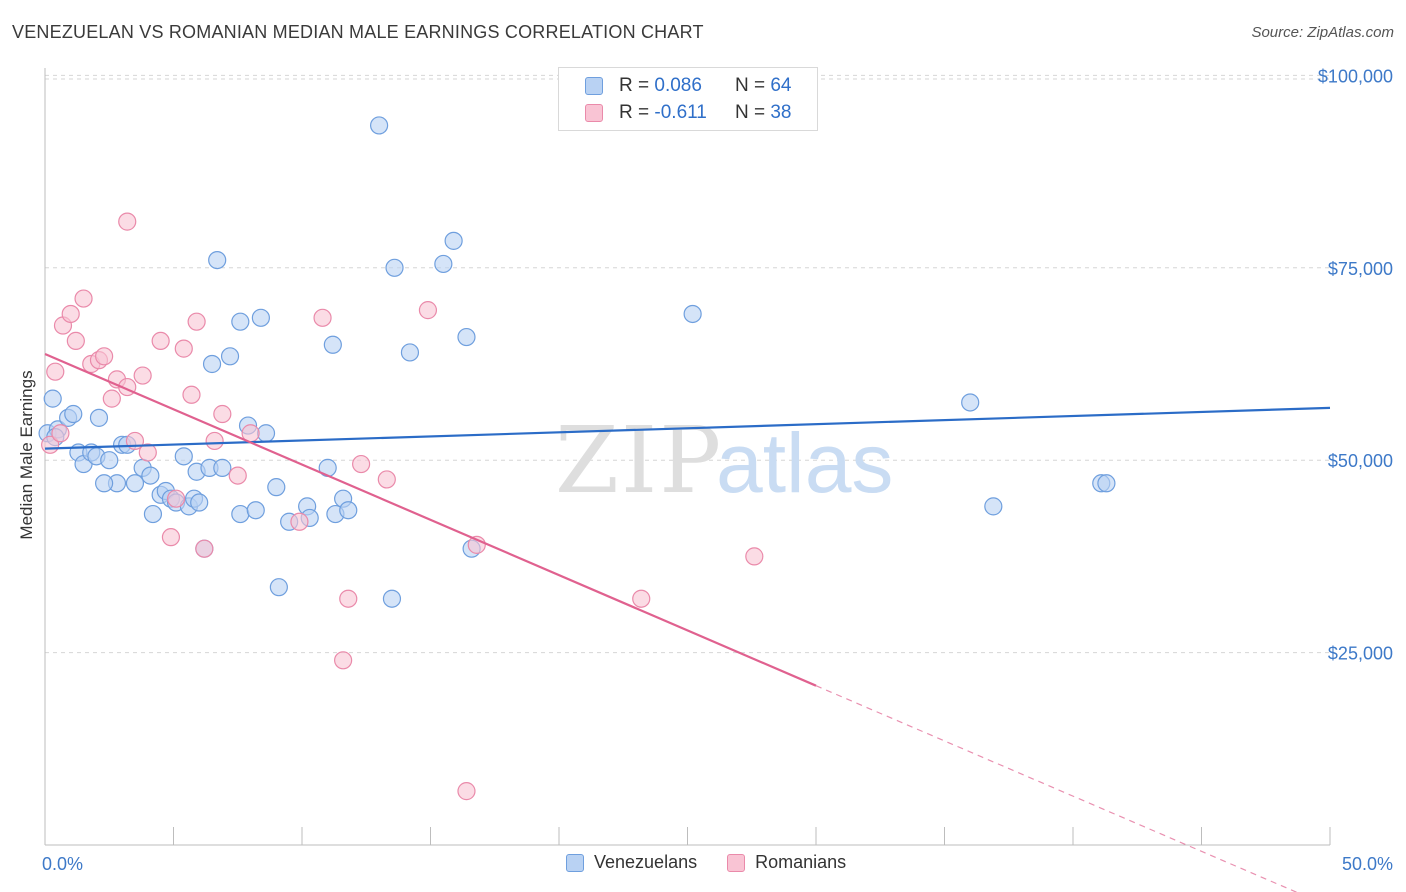 This screenshot has width=1406, height=892. I want to click on x-tick-labels: 0.0% 50.0%, so click(717, 864).